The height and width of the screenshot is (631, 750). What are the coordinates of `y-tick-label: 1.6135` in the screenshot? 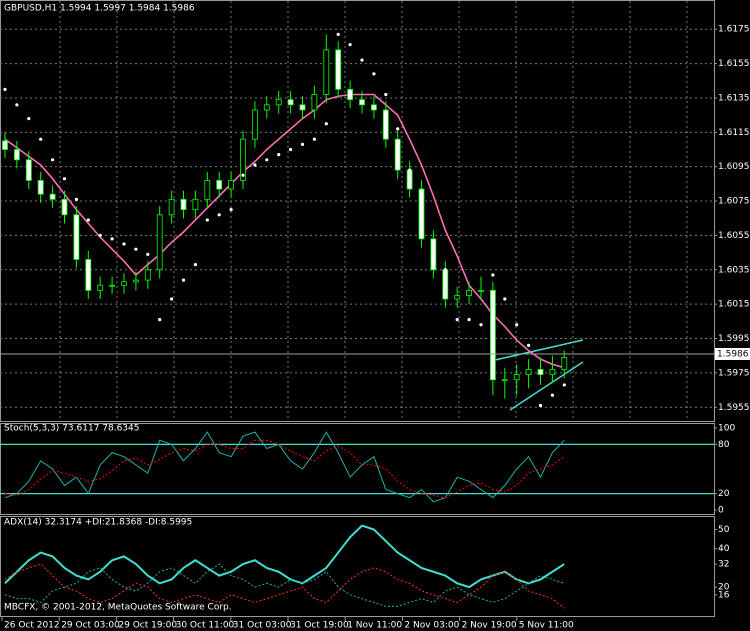 It's located at (734, 98).